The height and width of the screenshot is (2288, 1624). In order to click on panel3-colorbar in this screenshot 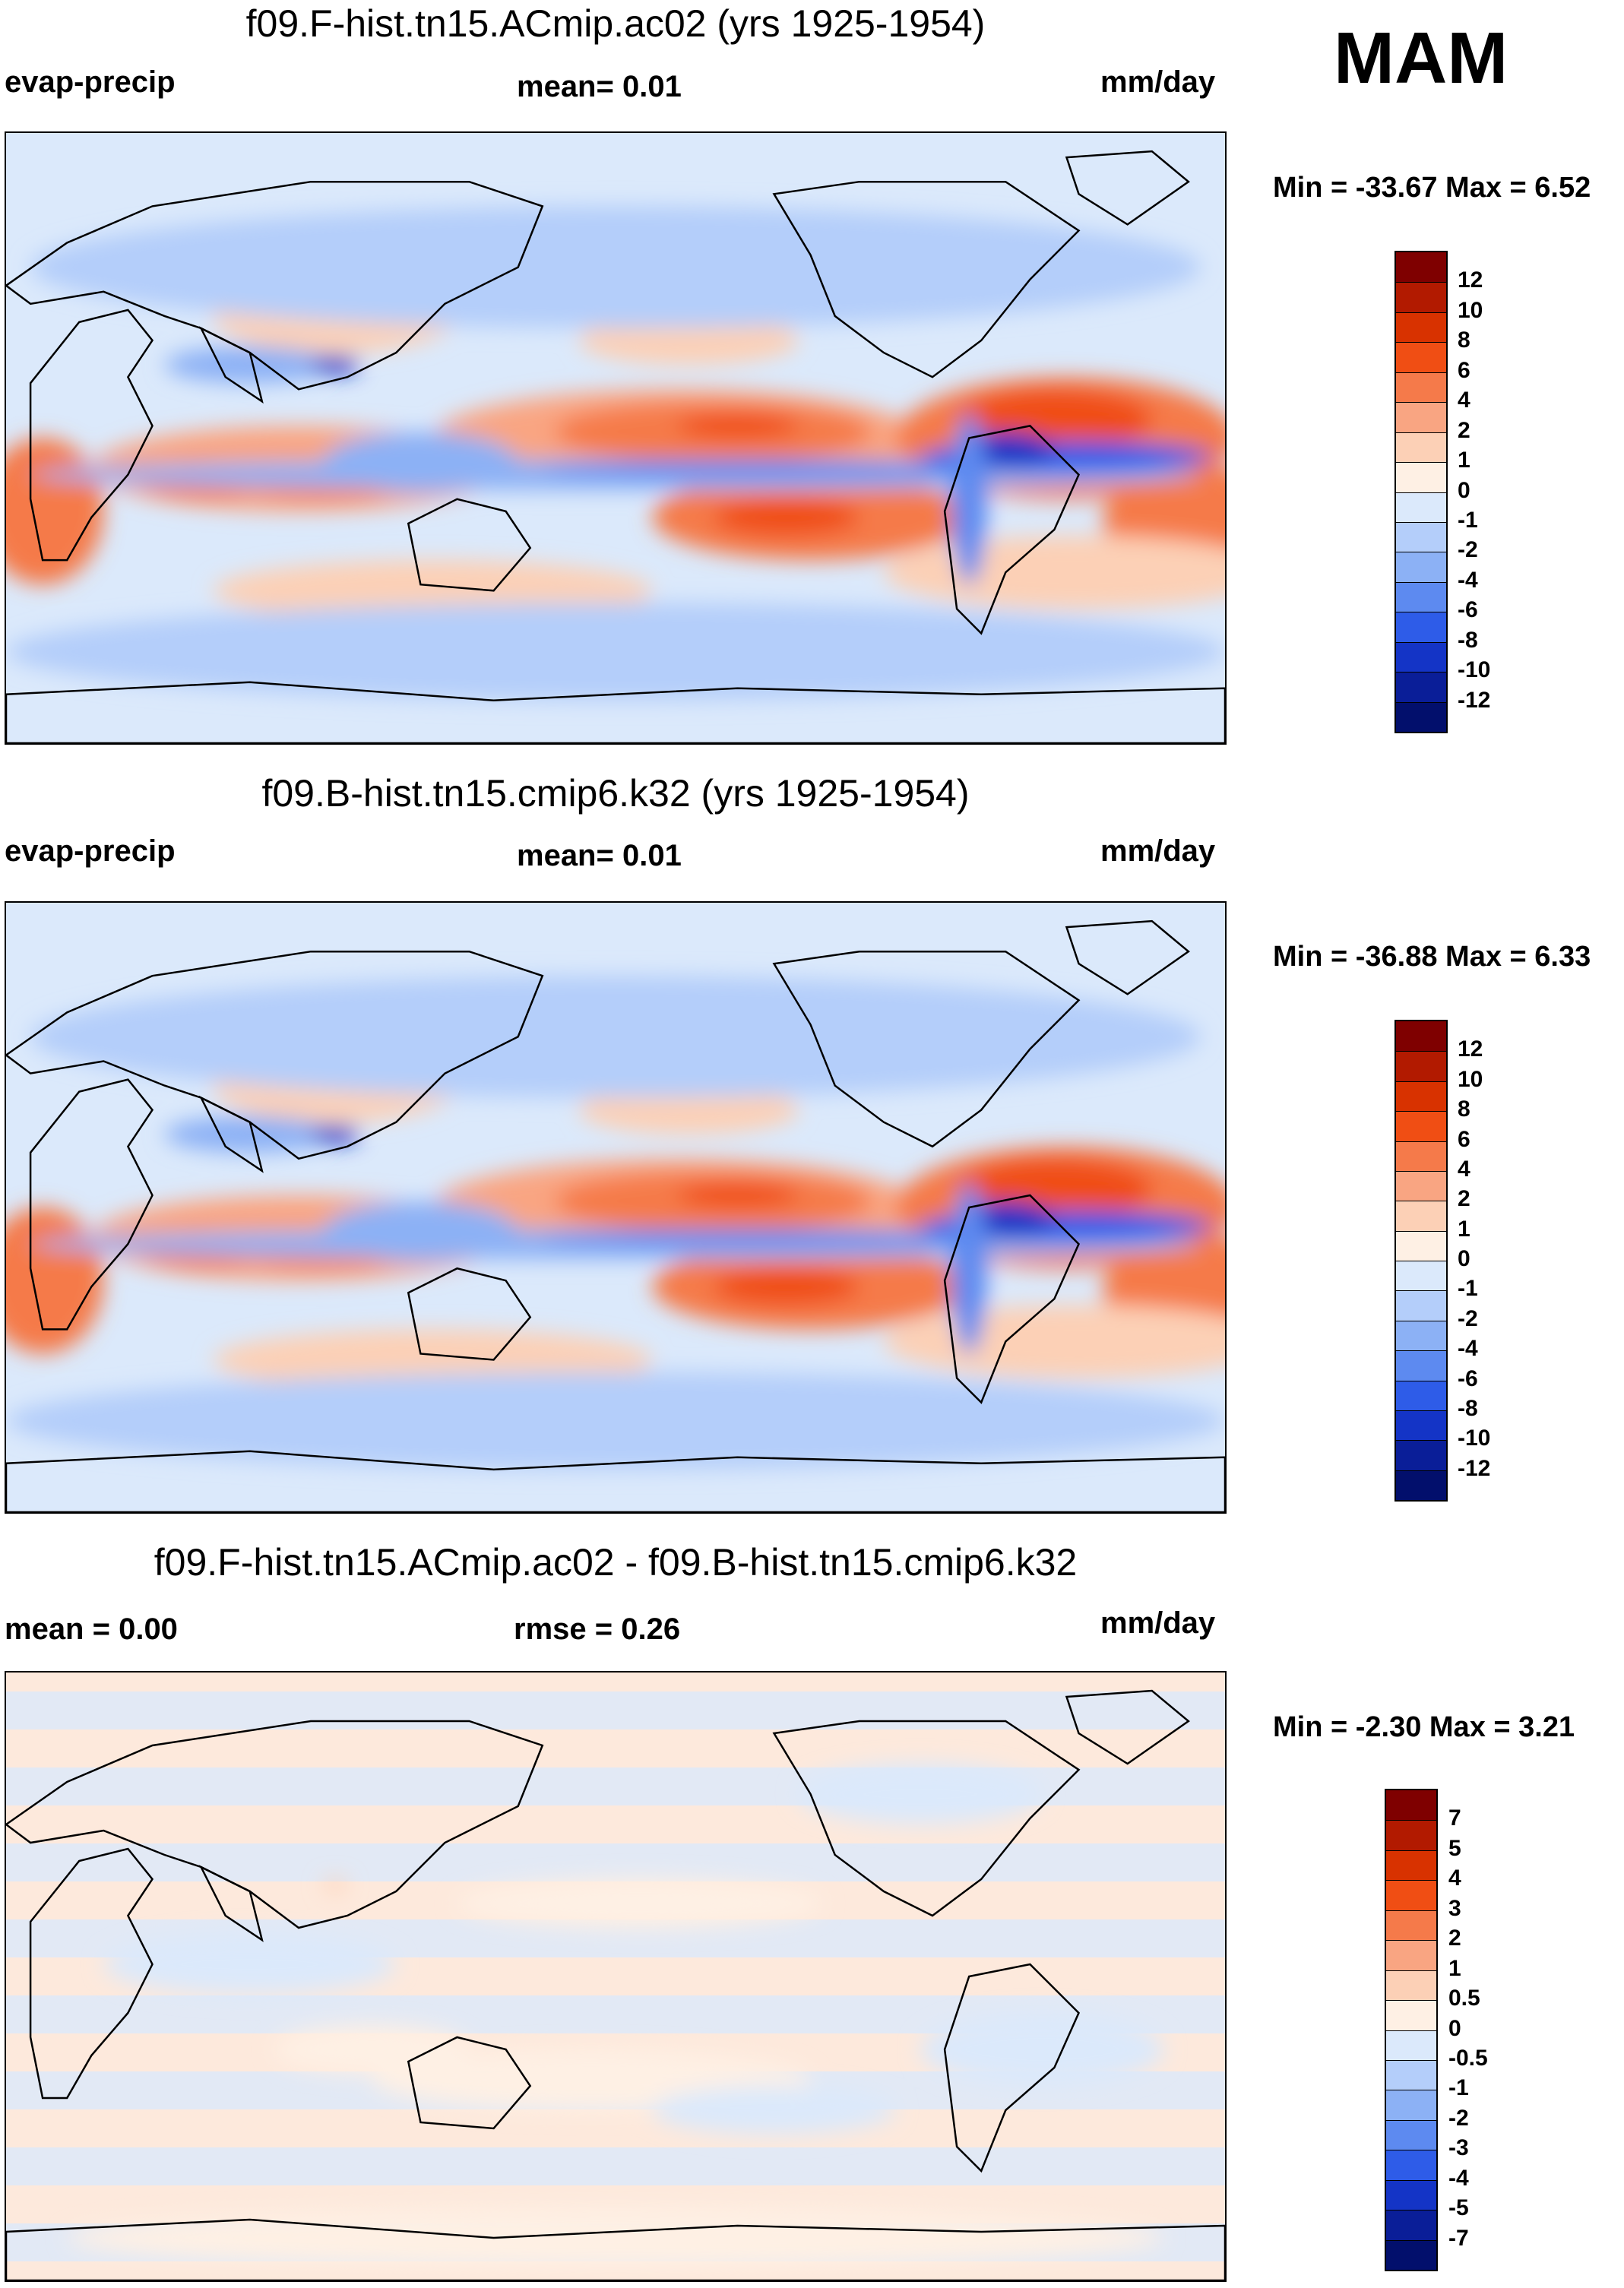, I will do `click(1411, 2030)`.